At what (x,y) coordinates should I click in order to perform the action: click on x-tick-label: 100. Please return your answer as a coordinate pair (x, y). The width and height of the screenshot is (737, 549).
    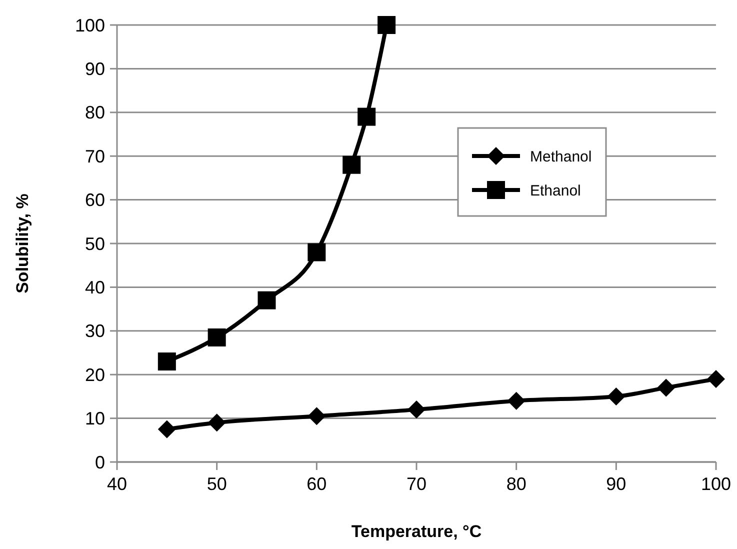
    Looking at the image, I should click on (716, 484).